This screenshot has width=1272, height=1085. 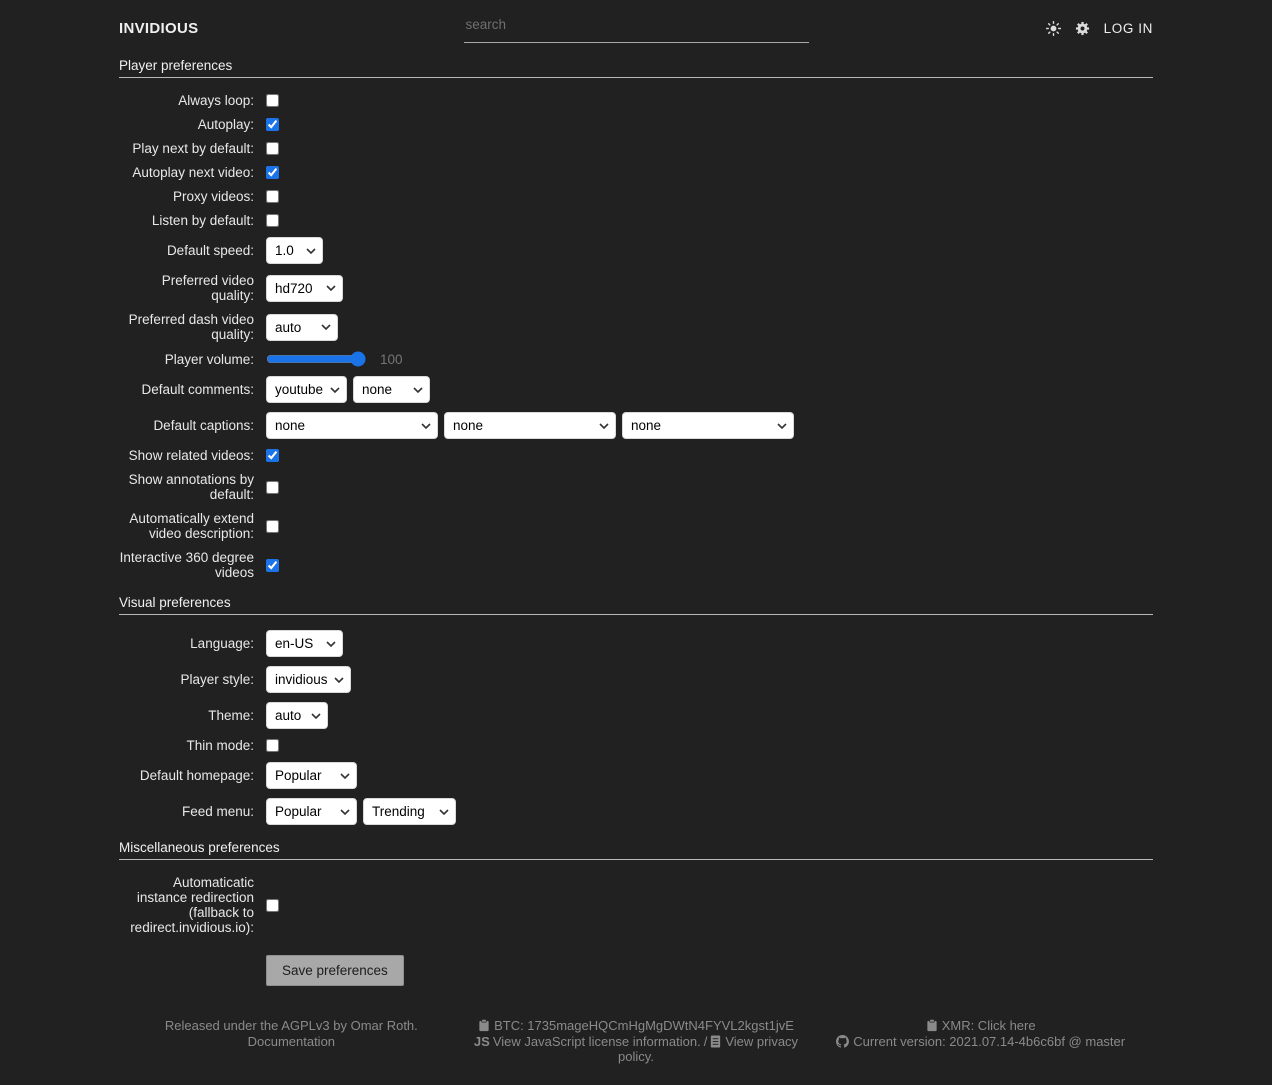 I want to click on header-actions: LOG IN, so click(x=981, y=28).